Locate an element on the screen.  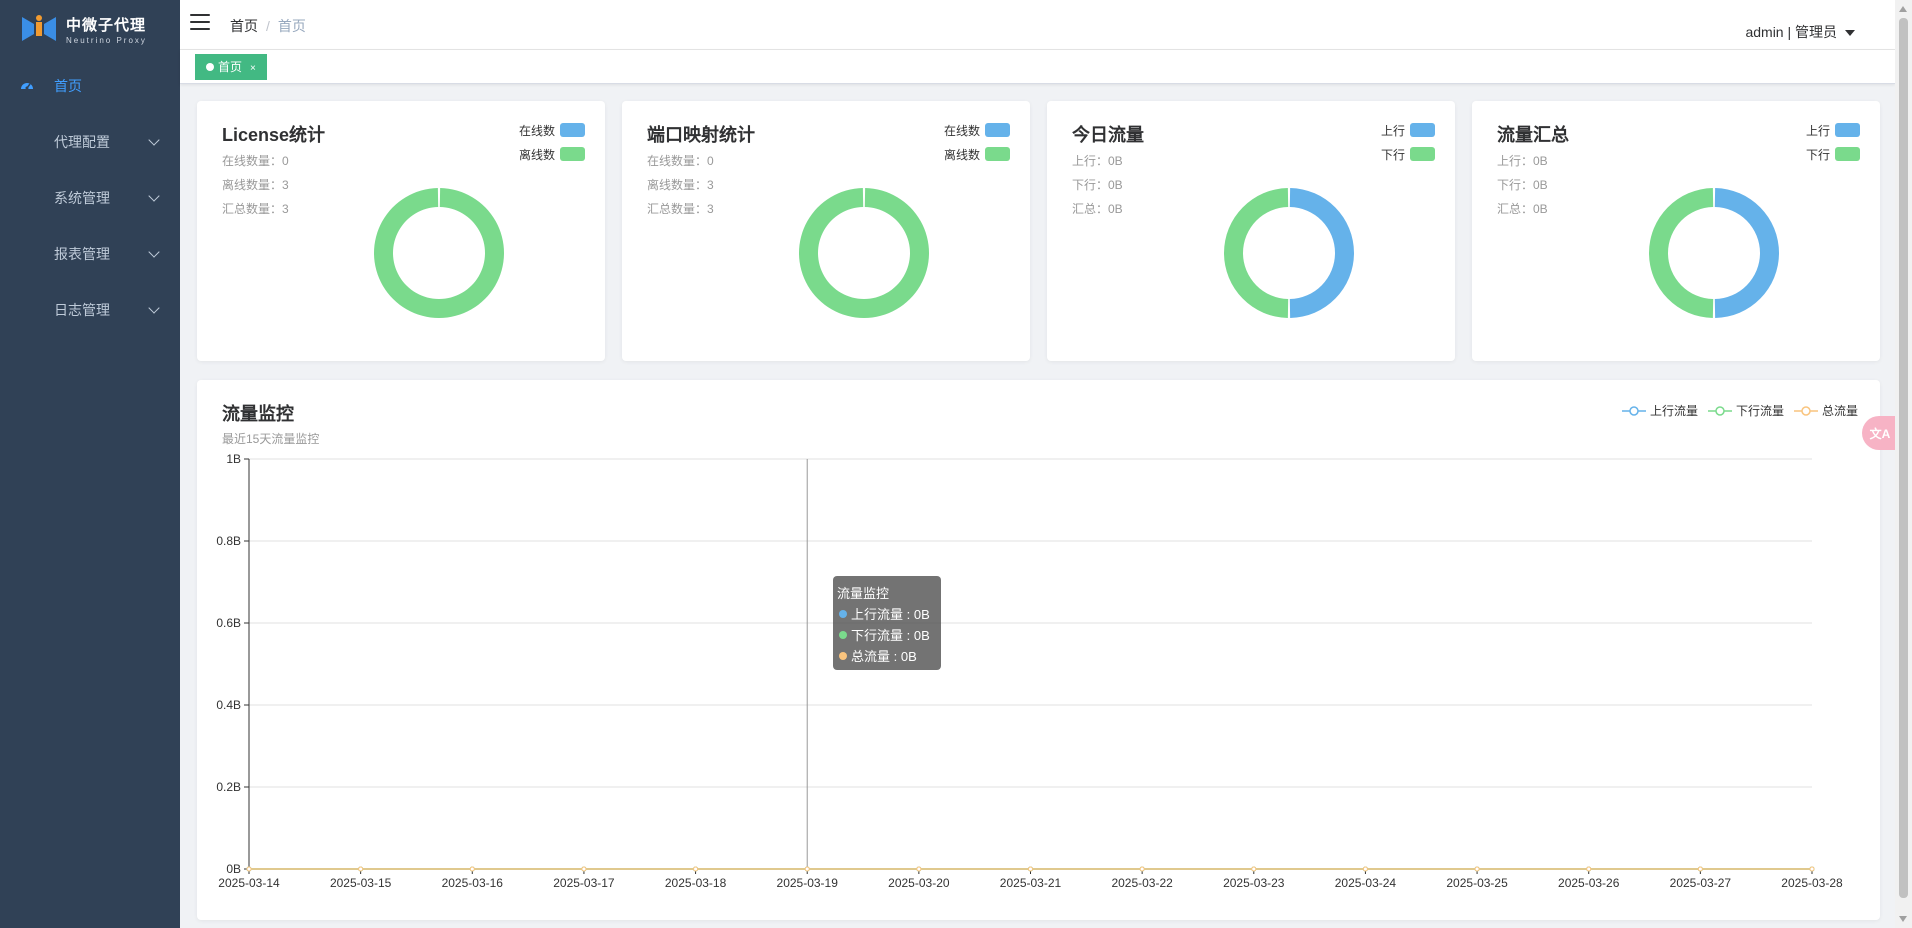
x-tick-label: 2025-03-17 is located at coordinates (584, 883).